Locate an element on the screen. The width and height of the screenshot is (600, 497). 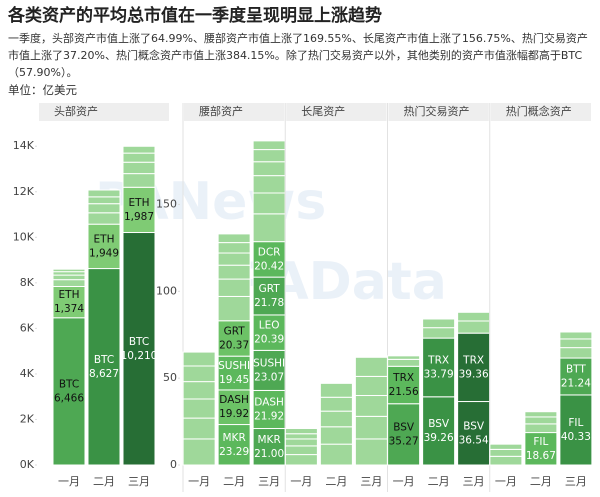
y-tick-label: 150 is located at coordinates (166, 203).